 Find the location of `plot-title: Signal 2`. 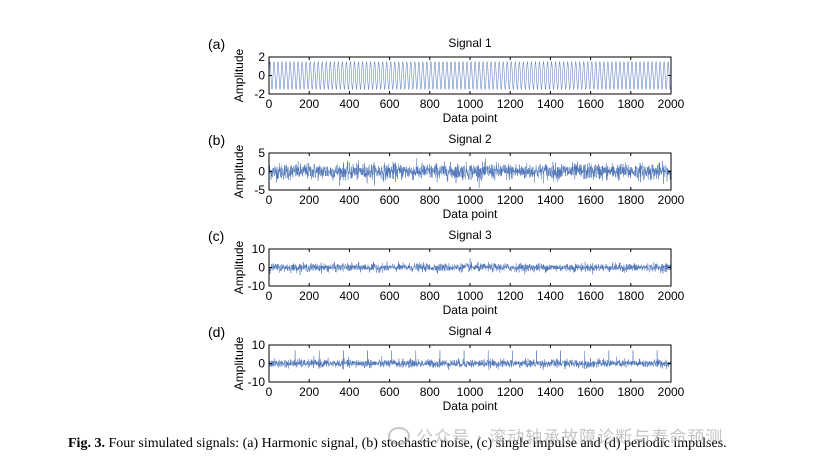

plot-title: Signal 2 is located at coordinates (470, 139).